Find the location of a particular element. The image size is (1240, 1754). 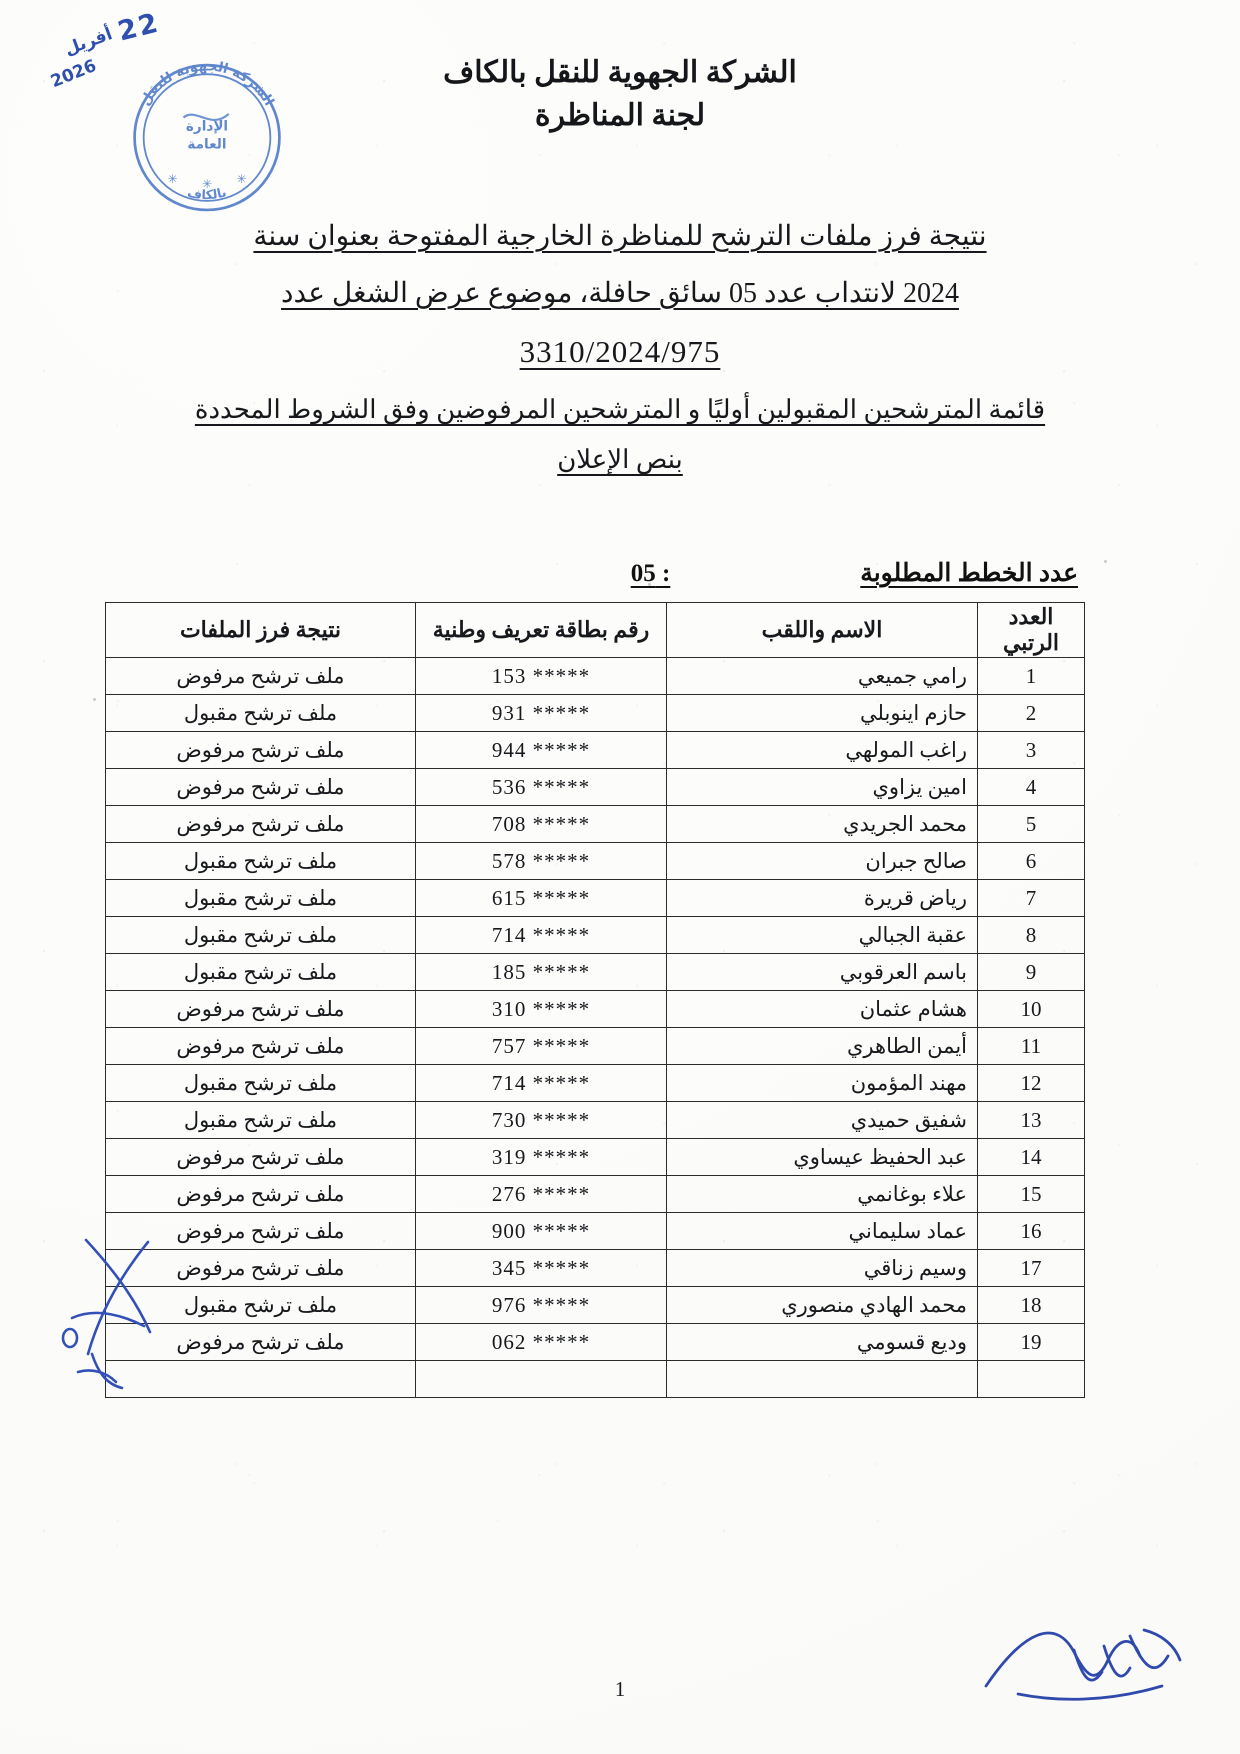

cell-name: راغب المولهي is located at coordinates (822, 750).